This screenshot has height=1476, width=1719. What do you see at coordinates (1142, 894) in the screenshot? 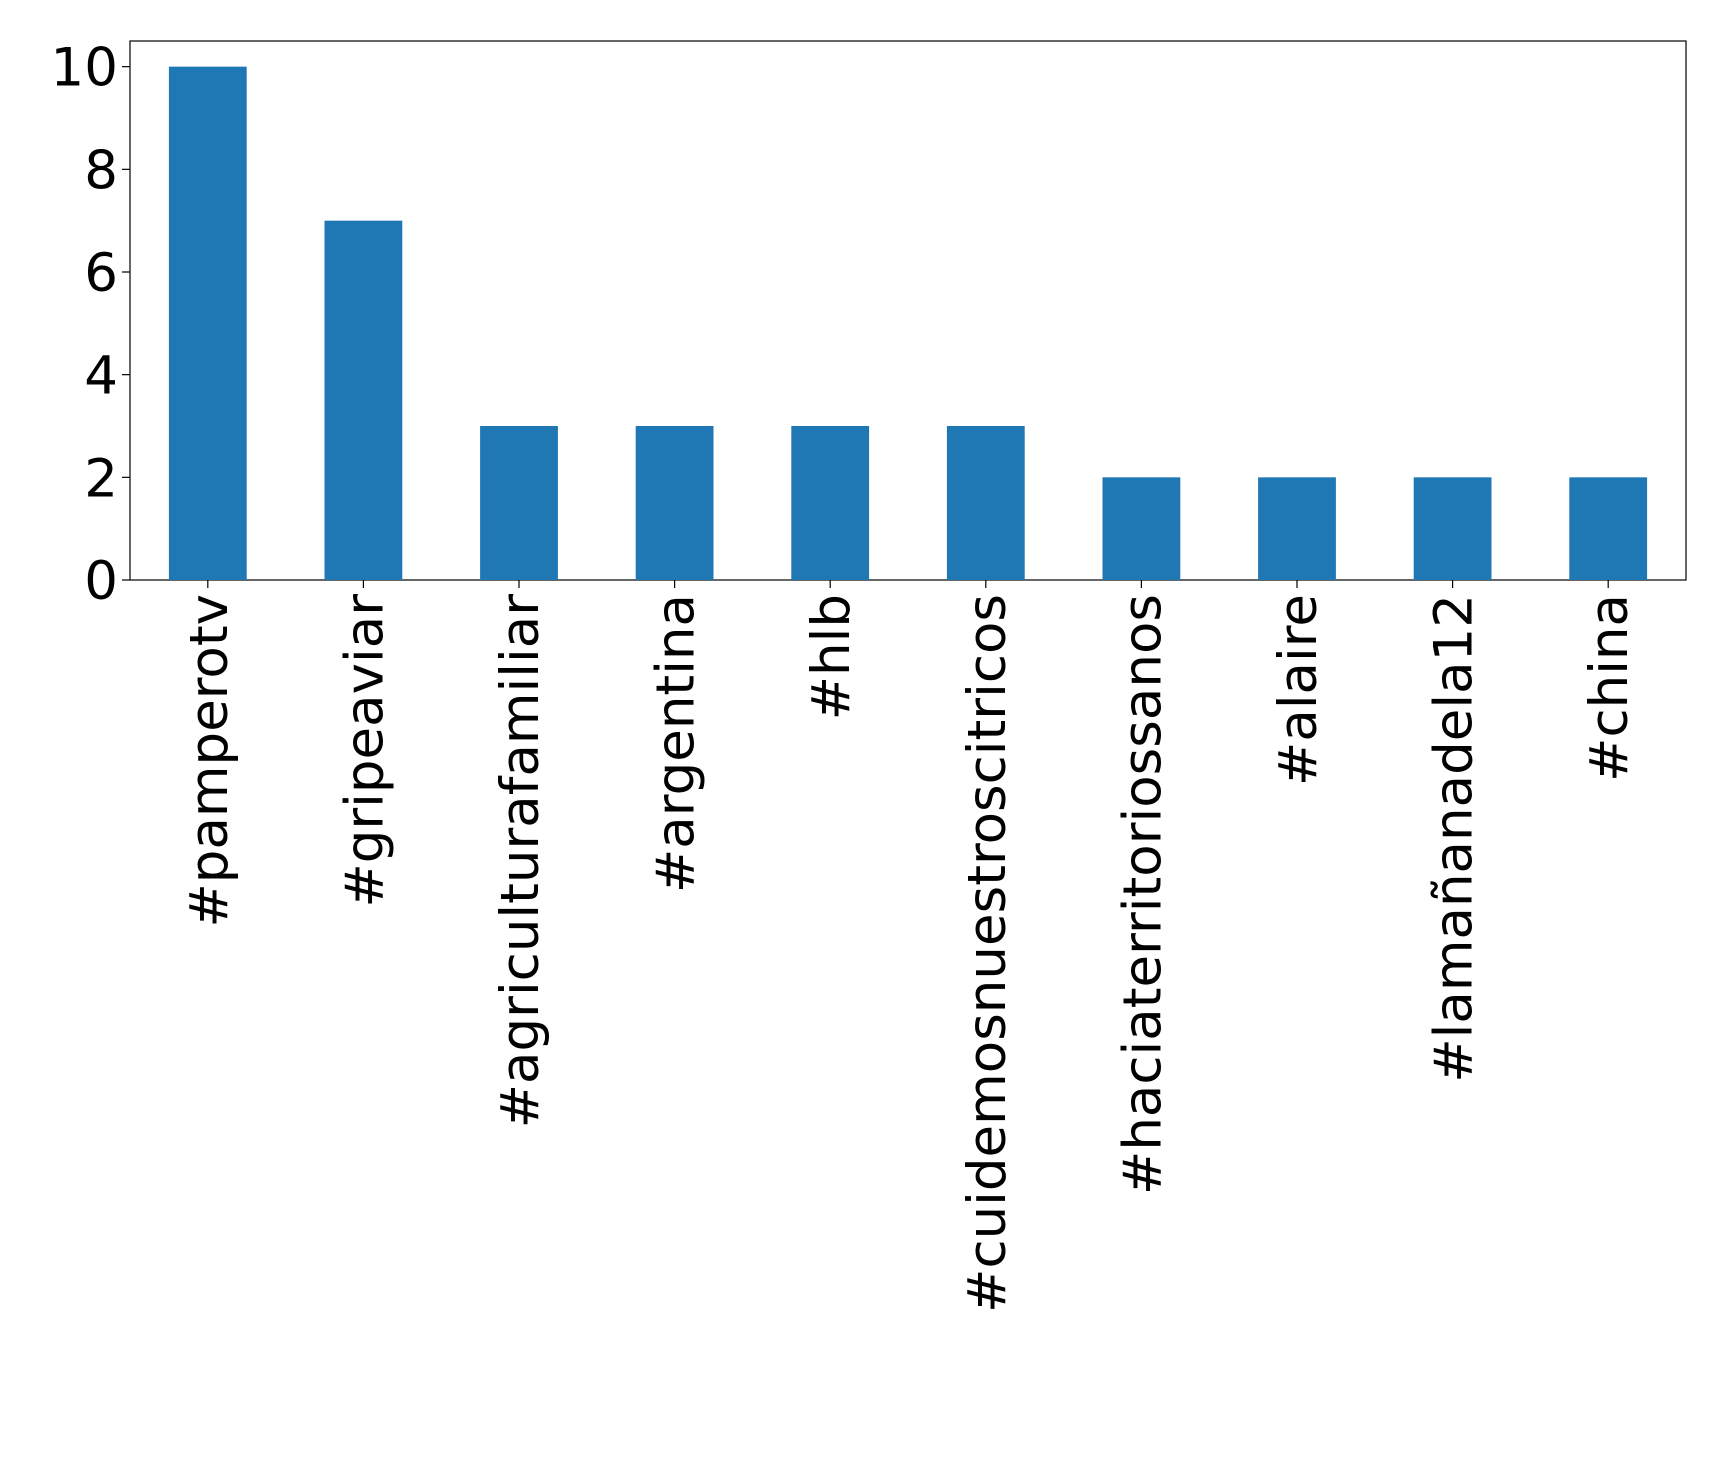
I see `x-tick-label: #haciaterritoriossanos` at bounding box center [1142, 894].